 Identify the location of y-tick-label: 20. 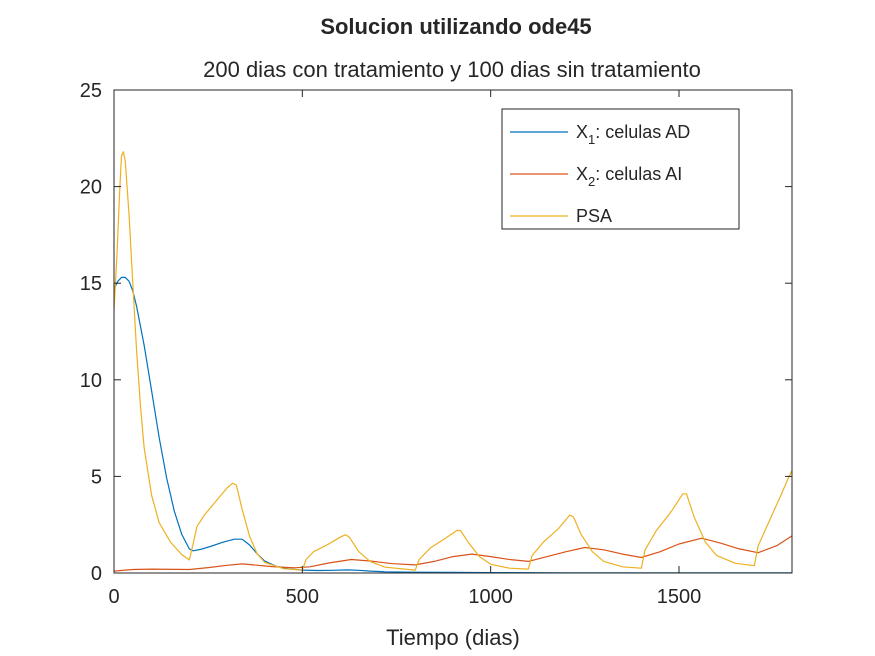
(91, 188).